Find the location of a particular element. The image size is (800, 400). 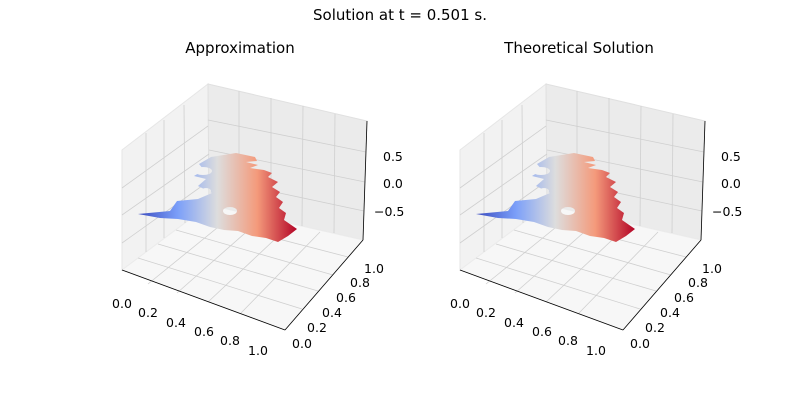

figure-suptitle: Solution at t = 0.501 s. is located at coordinates (400, 15).